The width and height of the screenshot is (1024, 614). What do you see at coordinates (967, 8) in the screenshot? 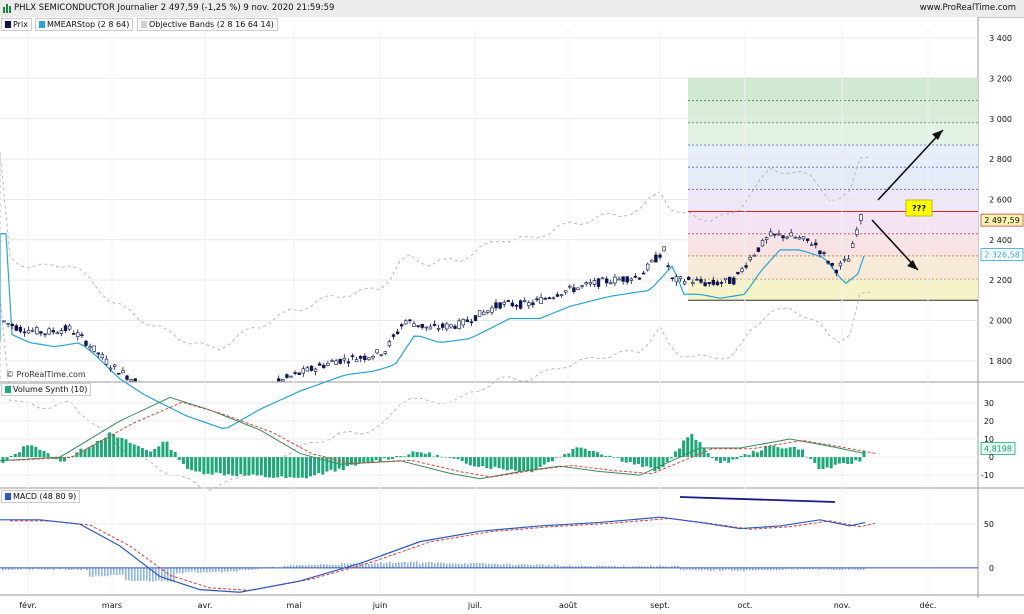
I see `site-url: www.ProRealTime.com` at bounding box center [967, 8].